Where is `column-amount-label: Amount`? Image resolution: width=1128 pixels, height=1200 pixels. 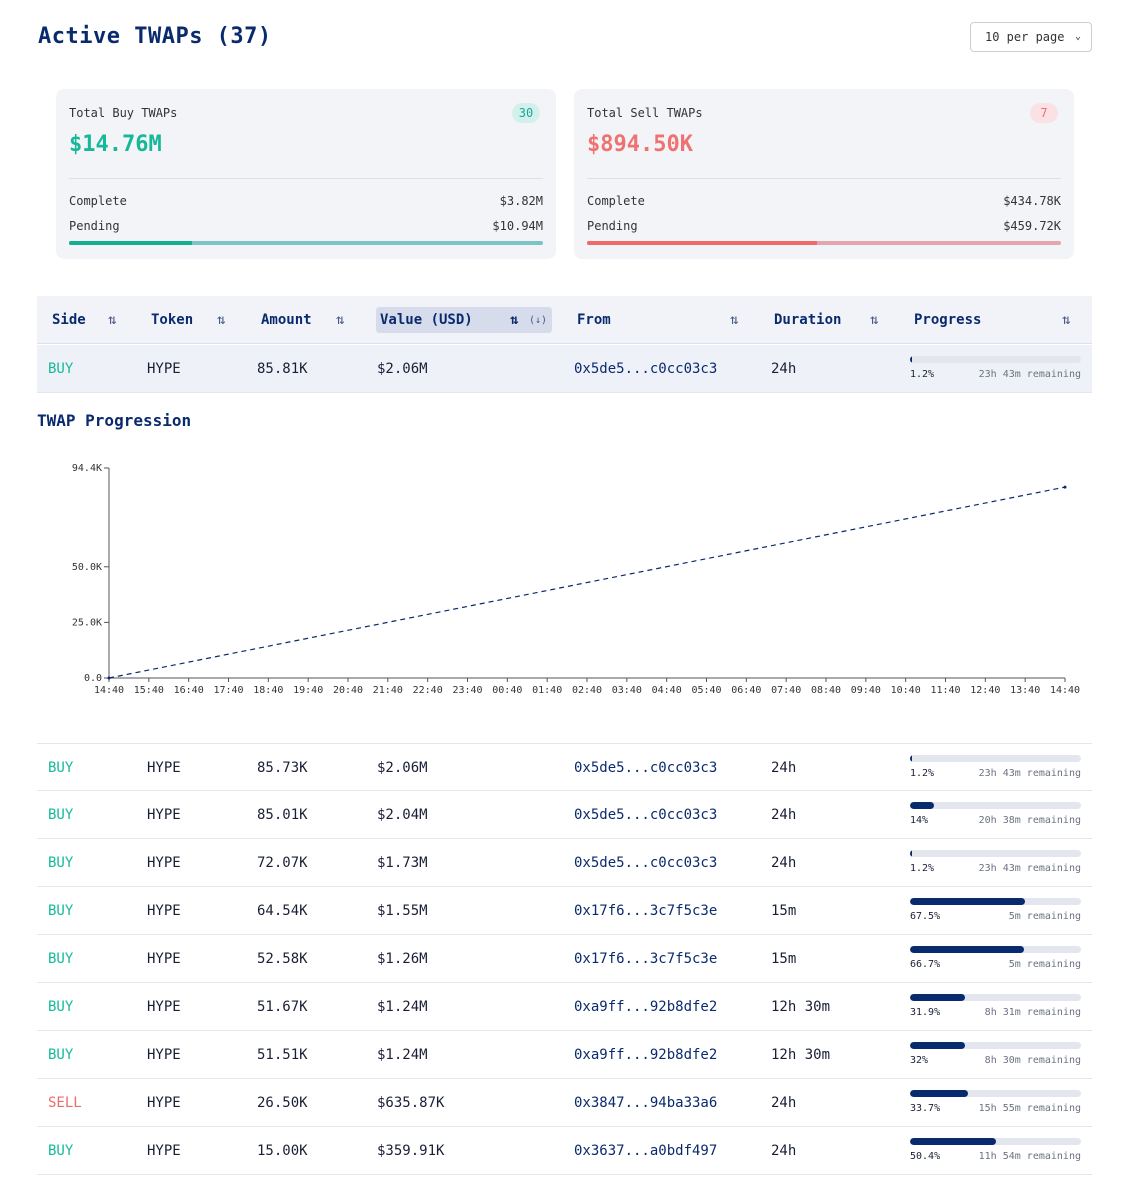
column-amount-label: Amount is located at coordinates (286, 320).